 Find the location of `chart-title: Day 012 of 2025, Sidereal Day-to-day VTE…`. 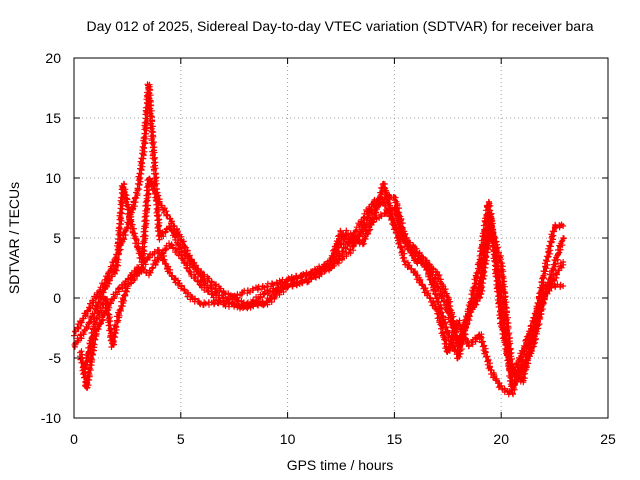

chart-title: Day 012 of 2025, Sidereal Day-to-day VTE… is located at coordinates (339, 26).